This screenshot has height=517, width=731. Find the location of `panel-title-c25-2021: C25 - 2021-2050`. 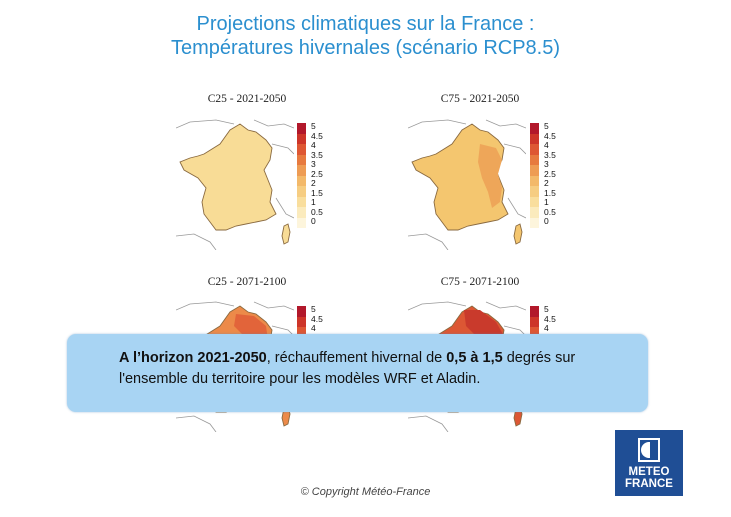

panel-title-c25-2021: C25 - 2021-2050 is located at coordinates (247, 99).